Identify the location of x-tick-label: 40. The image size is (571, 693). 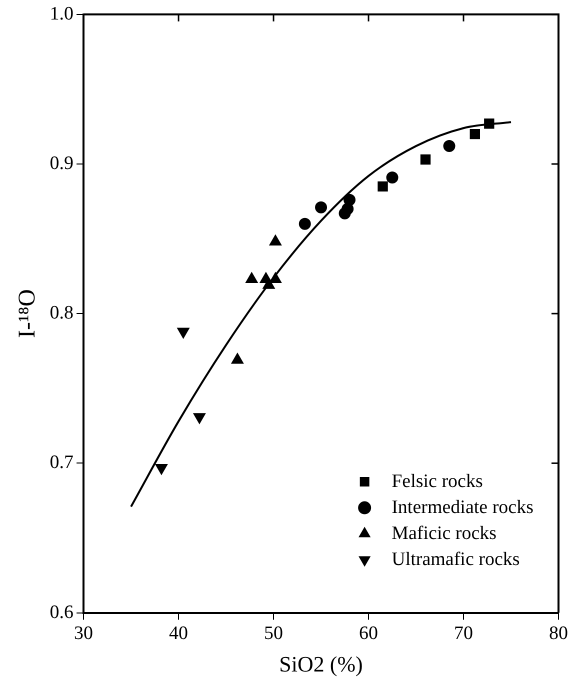
(178, 633).